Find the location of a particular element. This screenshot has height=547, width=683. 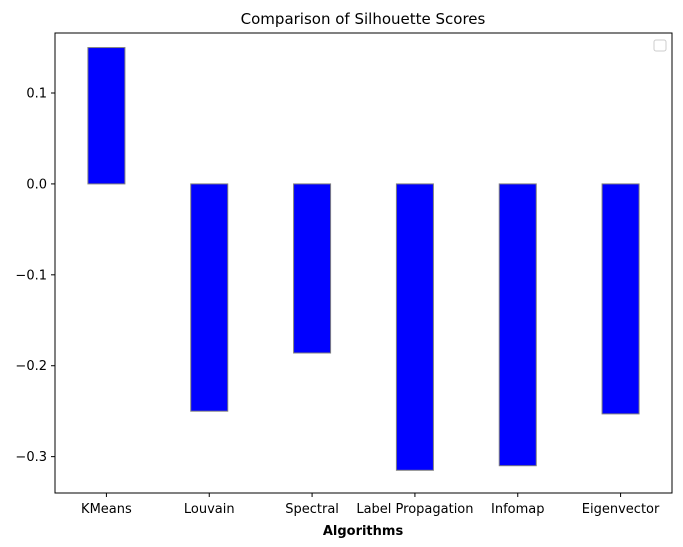

y-tick-label: −0.1 is located at coordinates (31, 275).